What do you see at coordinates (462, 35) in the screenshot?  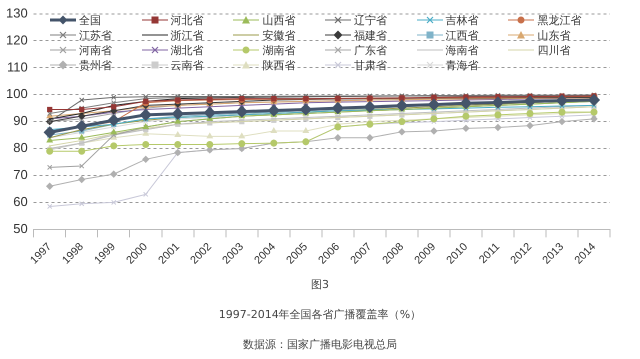 I see `legend-label: 江西省` at bounding box center [462, 35].